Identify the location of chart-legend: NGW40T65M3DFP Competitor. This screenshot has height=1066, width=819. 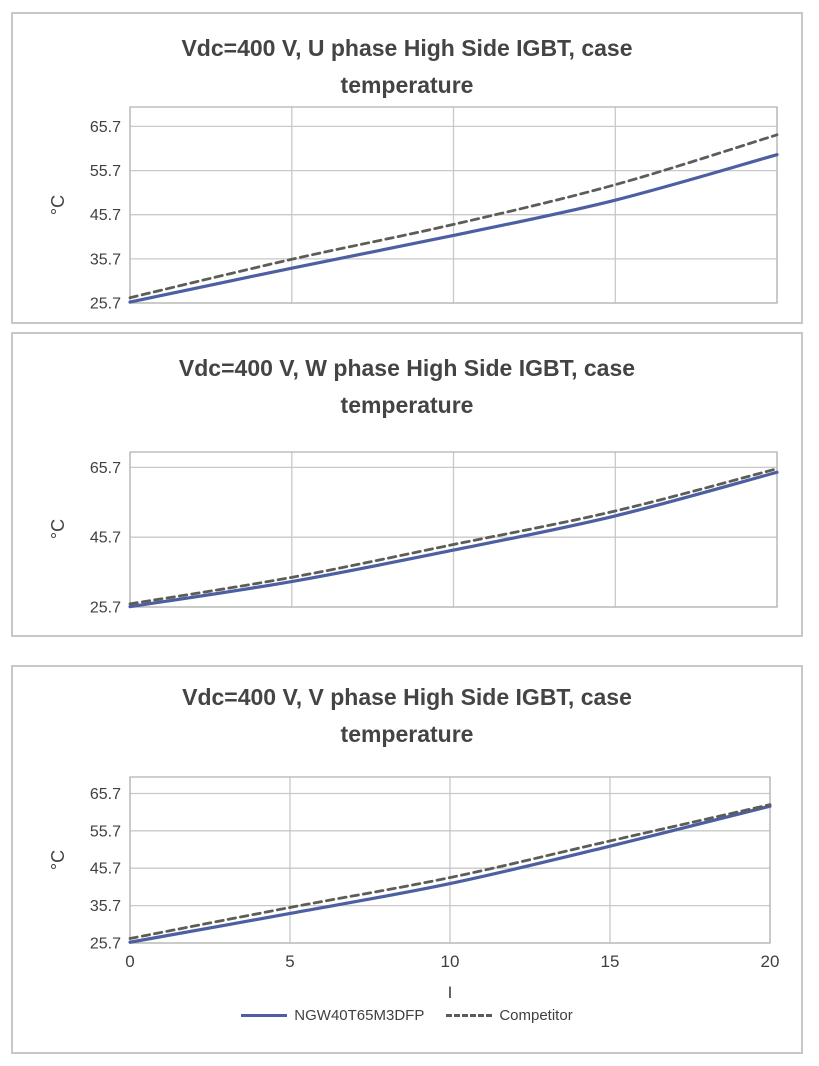
(407, 1015).